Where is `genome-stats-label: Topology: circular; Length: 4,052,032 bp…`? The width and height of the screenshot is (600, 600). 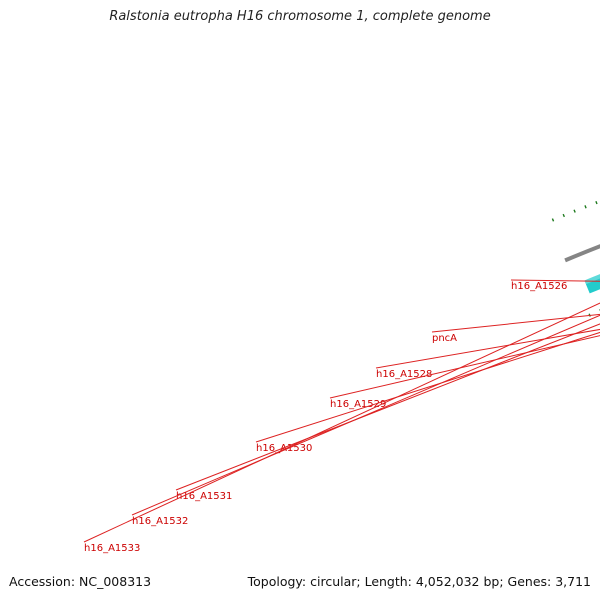
genome-stats-label: Topology: circular; Length: 4,052,032 bp… is located at coordinates (419, 581).